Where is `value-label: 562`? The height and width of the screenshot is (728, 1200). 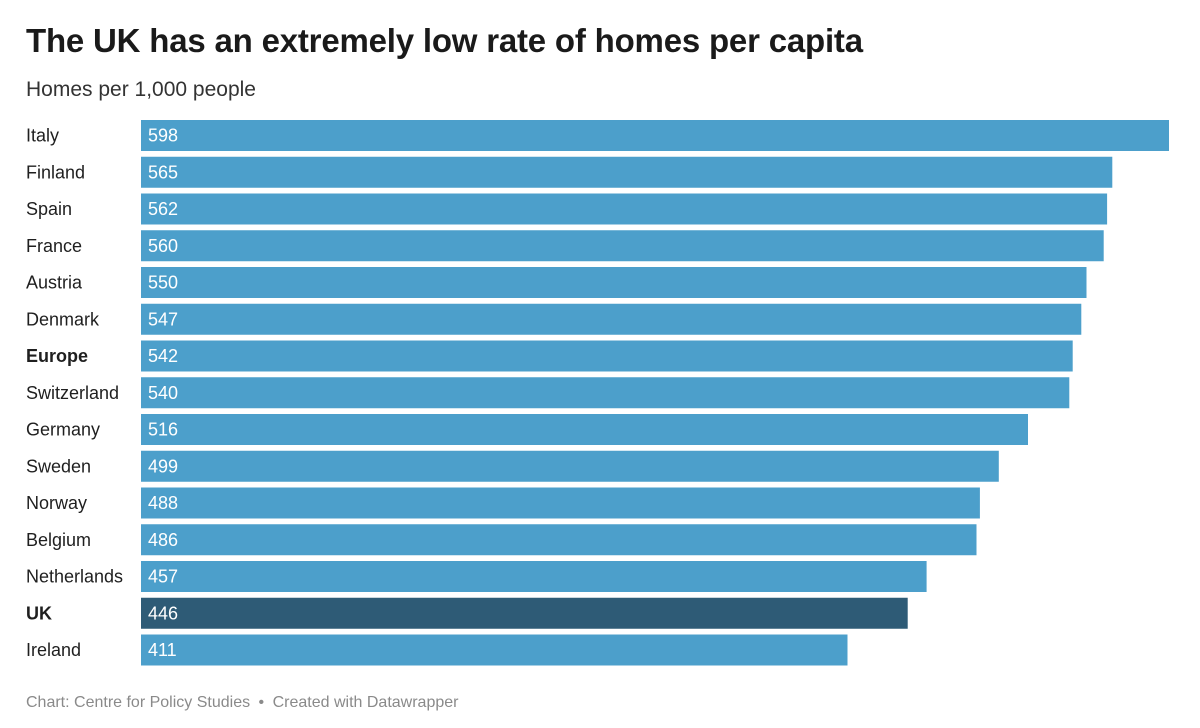 value-label: 562 is located at coordinates (163, 209).